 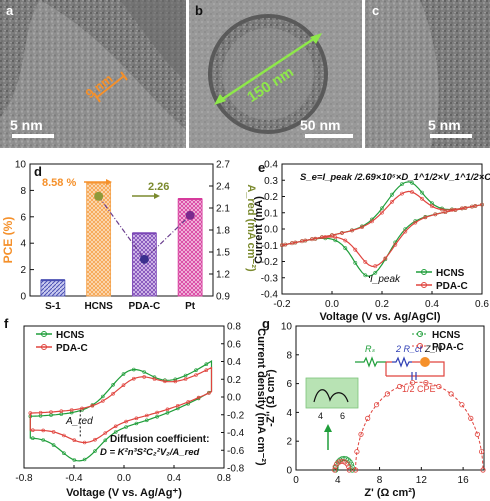 I want to click on y-tick-label-e: -0.2, so click(x=270, y=262).